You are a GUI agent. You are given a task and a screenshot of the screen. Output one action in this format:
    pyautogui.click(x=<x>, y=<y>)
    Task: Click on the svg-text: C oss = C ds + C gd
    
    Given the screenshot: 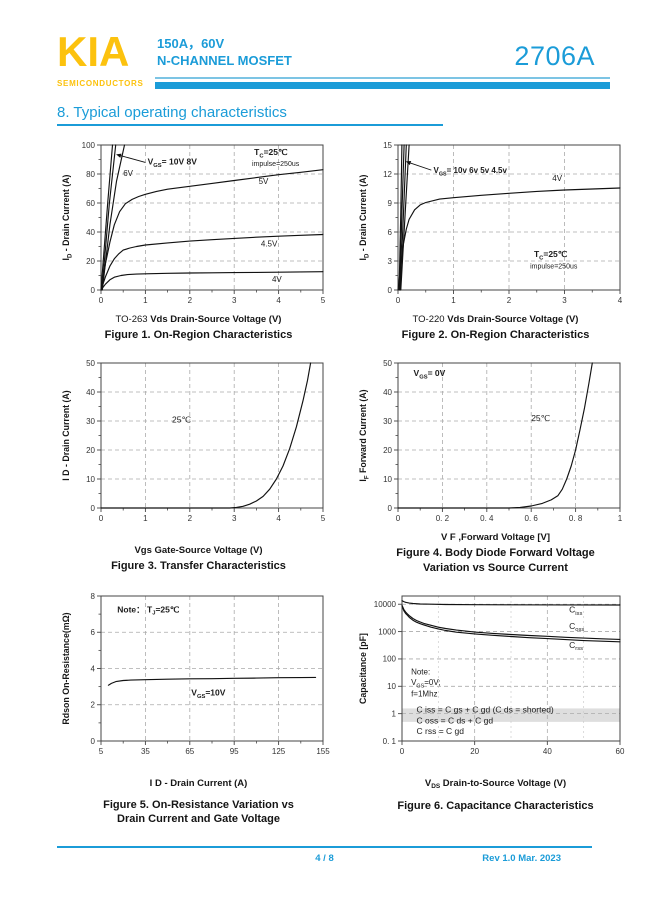 What is the action you would take?
    pyautogui.click(x=454, y=720)
    